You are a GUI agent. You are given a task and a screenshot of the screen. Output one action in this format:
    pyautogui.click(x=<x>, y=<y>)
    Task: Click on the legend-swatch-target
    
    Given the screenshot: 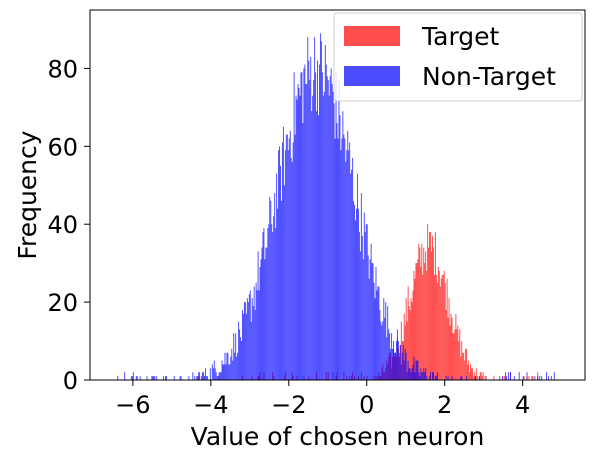 What is the action you would take?
    pyautogui.click(x=372, y=36)
    